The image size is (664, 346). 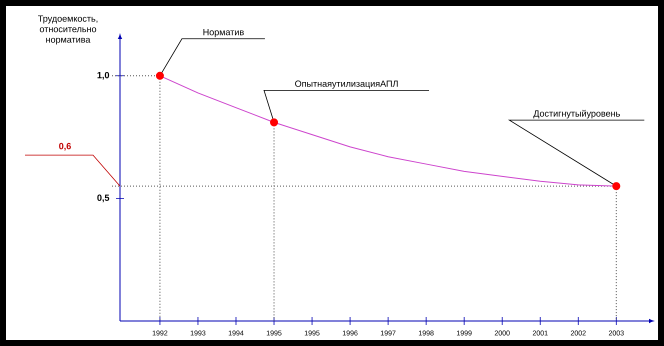 I want to click on y-tick-label: 0,5, so click(x=103, y=198).